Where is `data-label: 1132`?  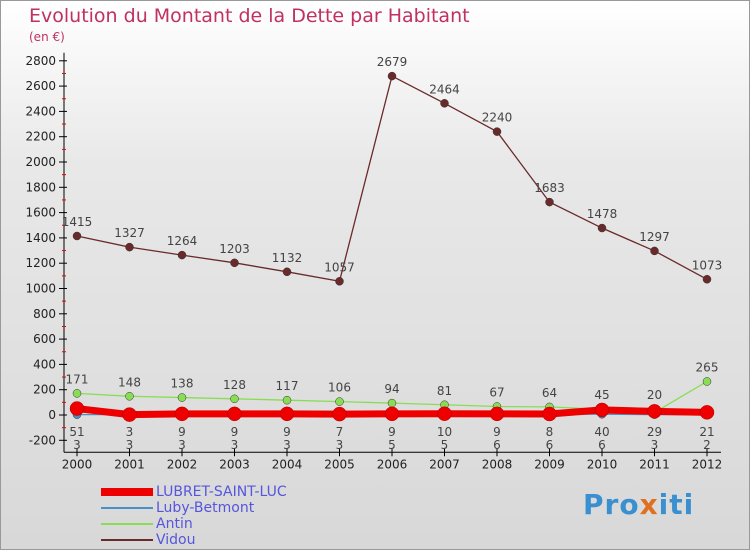
data-label: 1132 is located at coordinates (287, 258).